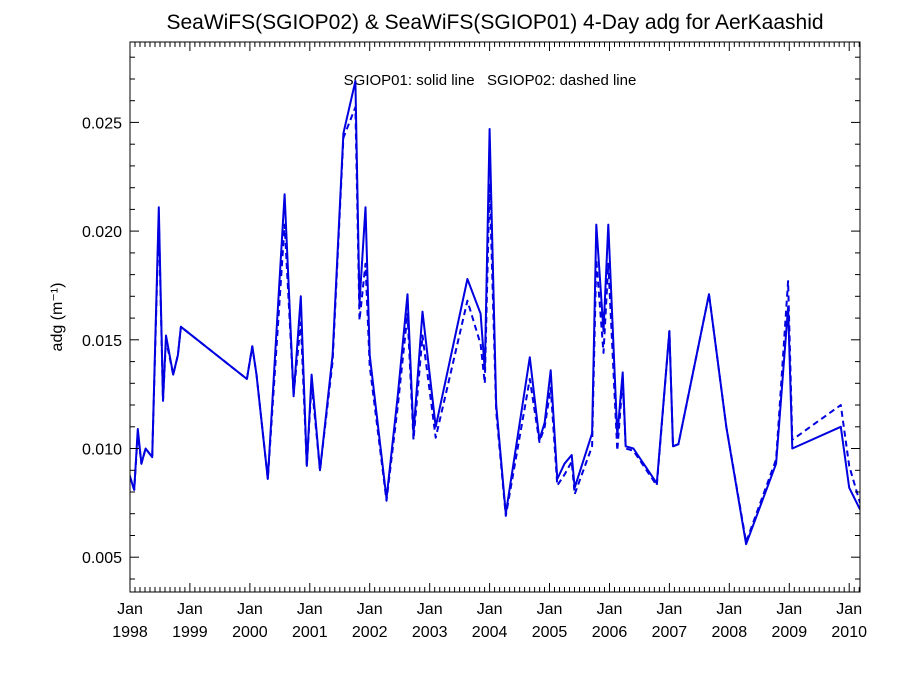 The width and height of the screenshot is (900, 675). Describe the element at coordinates (102, 341) in the screenshot. I see `y-tick-label: 0.015` at that location.